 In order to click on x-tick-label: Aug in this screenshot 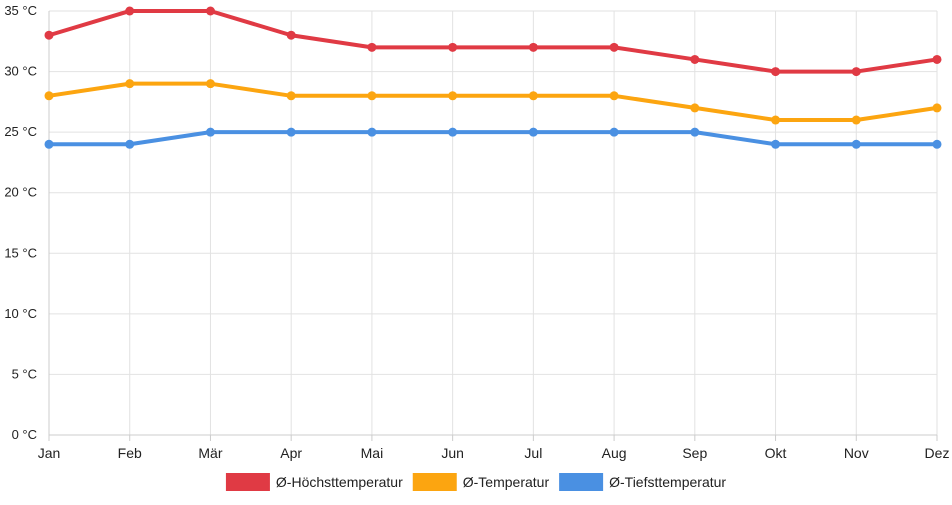, I will do `click(614, 453)`.